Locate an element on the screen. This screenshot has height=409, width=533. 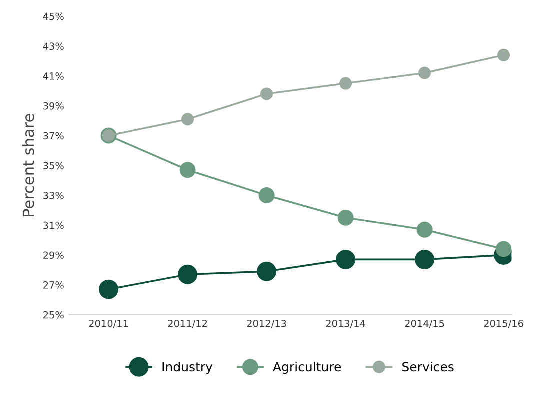
legend-label: Industry is located at coordinates (187, 368).